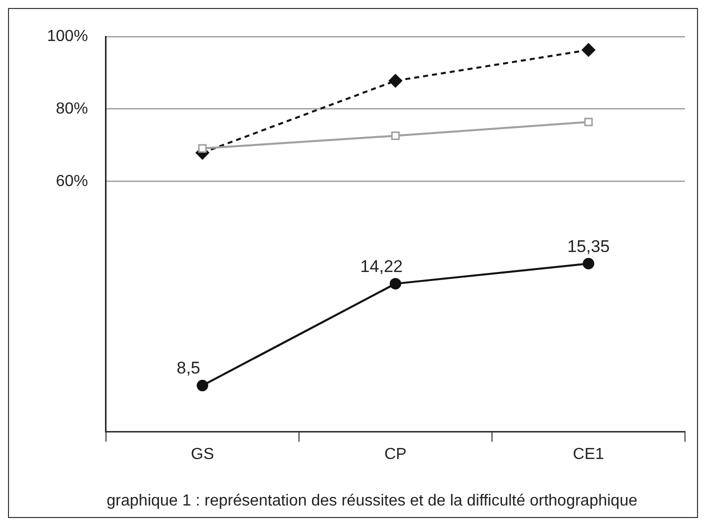 Image resolution: width=707 pixels, height=528 pixels. What do you see at coordinates (588, 454) in the screenshot?
I see `x-tick-label: CE1` at bounding box center [588, 454].